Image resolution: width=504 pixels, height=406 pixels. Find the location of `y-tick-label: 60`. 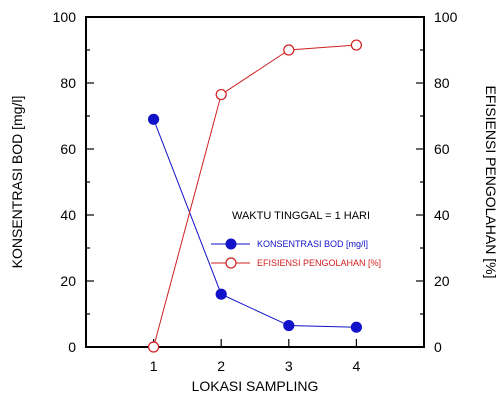

y-tick-label: 60 is located at coordinates (68, 149).